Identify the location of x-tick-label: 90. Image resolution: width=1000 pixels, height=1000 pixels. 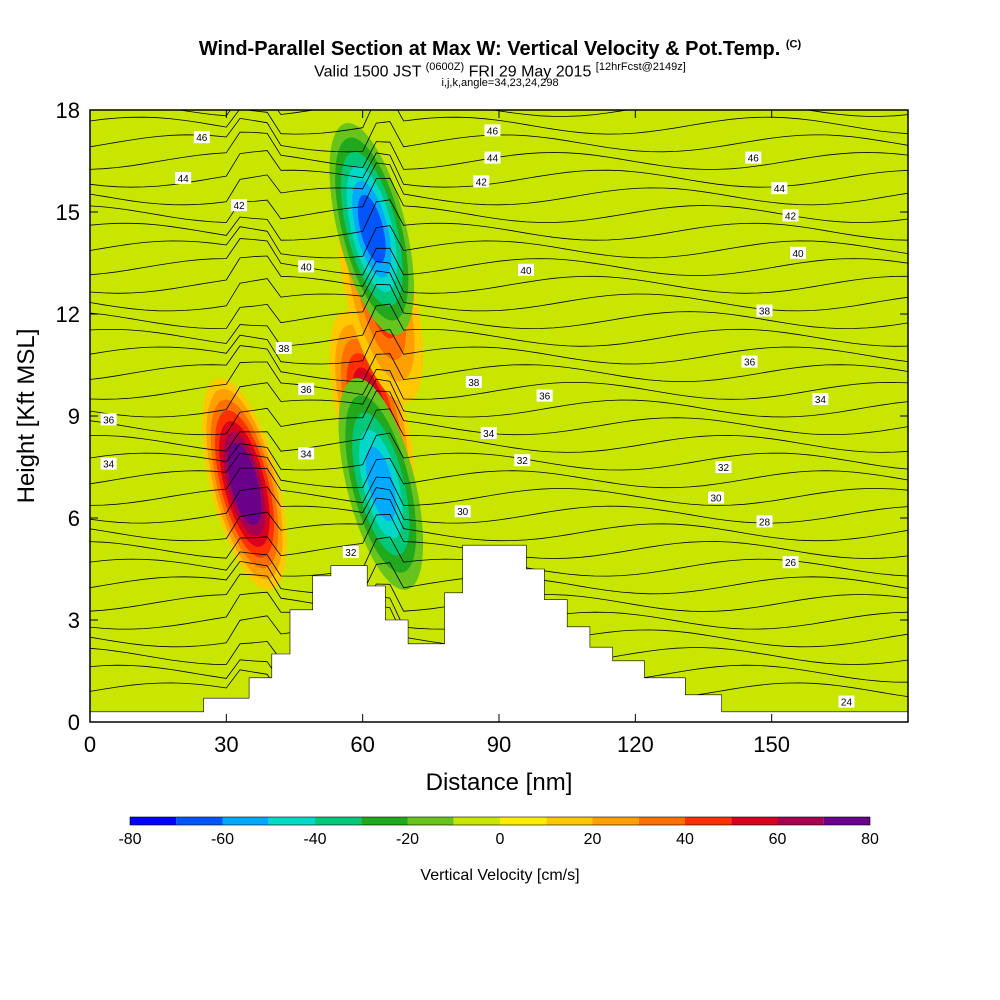
(499, 744).